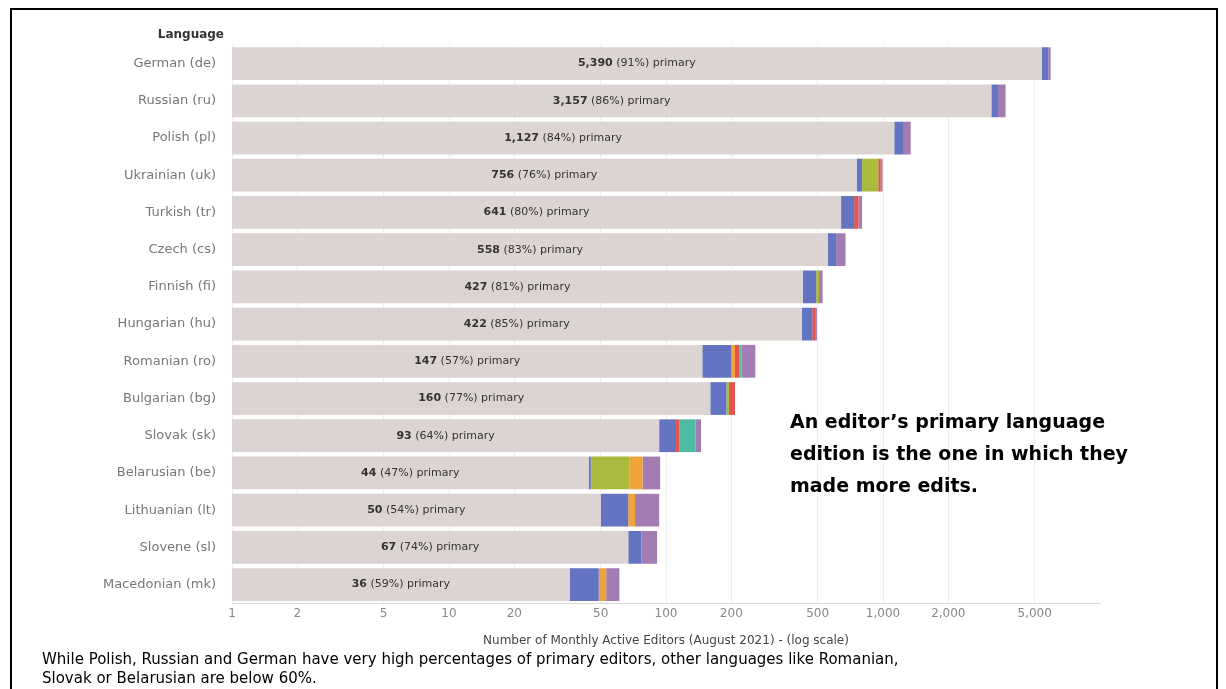 This screenshot has width=1226, height=689. Describe the element at coordinates (1034, 612) in the screenshot. I see `x-tick-label: 5,000` at that location.